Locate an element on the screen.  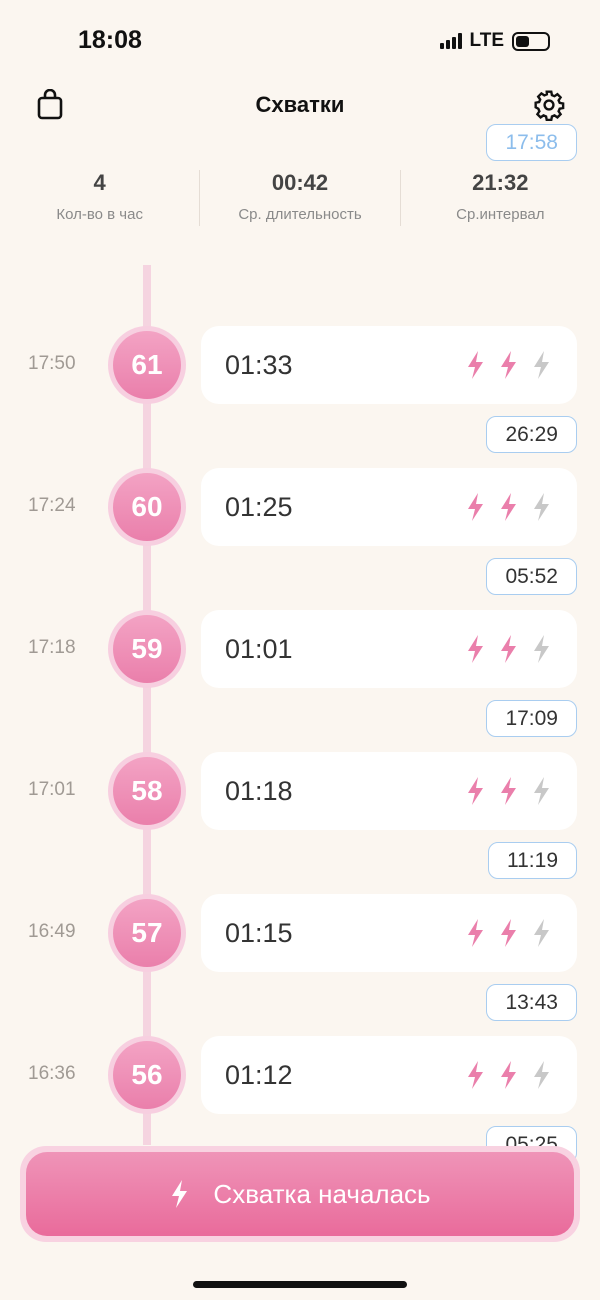
contraction-duration: 01:33 is located at coordinates (259, 364).